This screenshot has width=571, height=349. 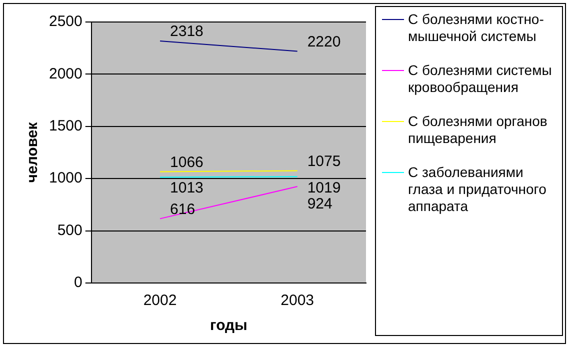 What do you see at coordinates (476, 28) in the screenshot?
I see `legend-label: С болезнями костно-мышечной системы` at bounding box center [476, 28].